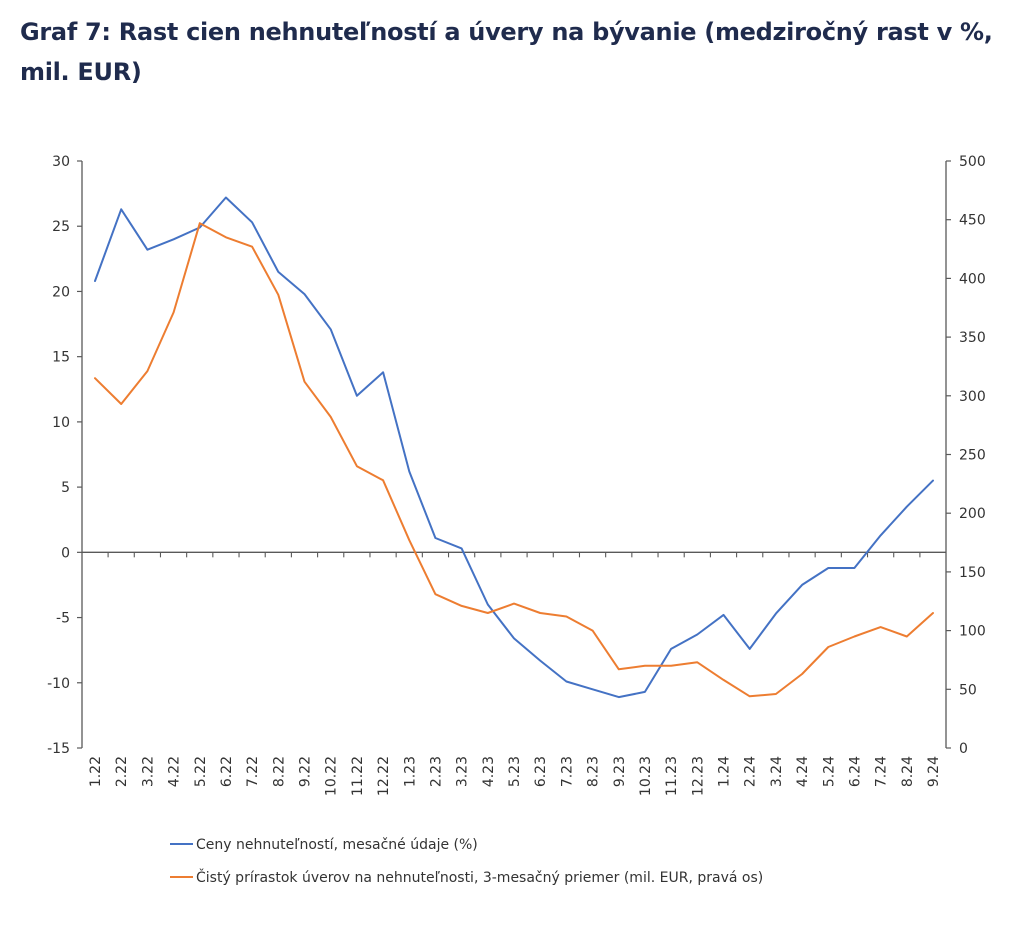 The height and width of the screenshot is (929, 1024). What do you see at coordinates (567, 771) in the screenshot?
I see `x-axis-tick-label: 7.23` at bounding box center [567, 771].